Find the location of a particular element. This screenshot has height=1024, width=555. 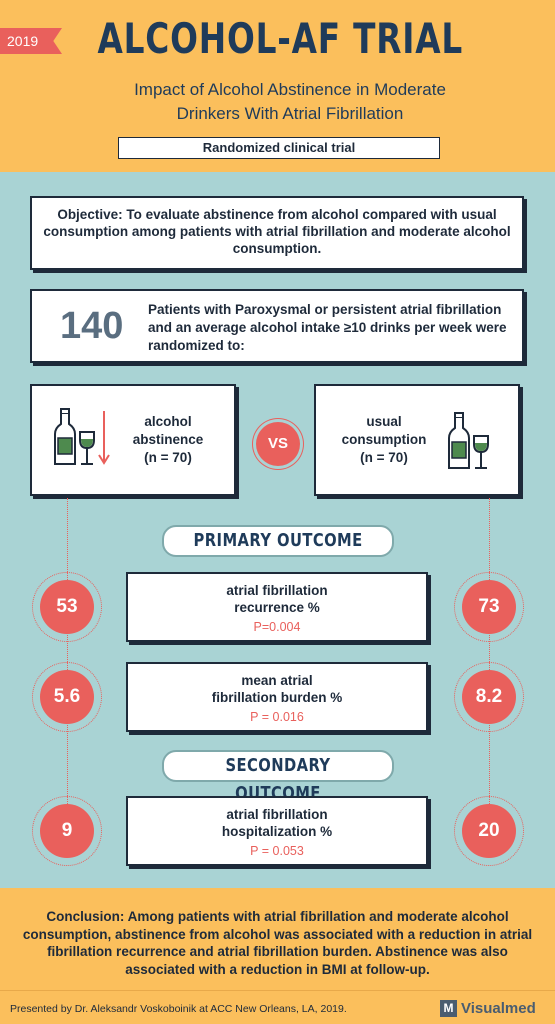

outcome-burden-p-value: P = 0.016 is located at coordinates (277, 717).